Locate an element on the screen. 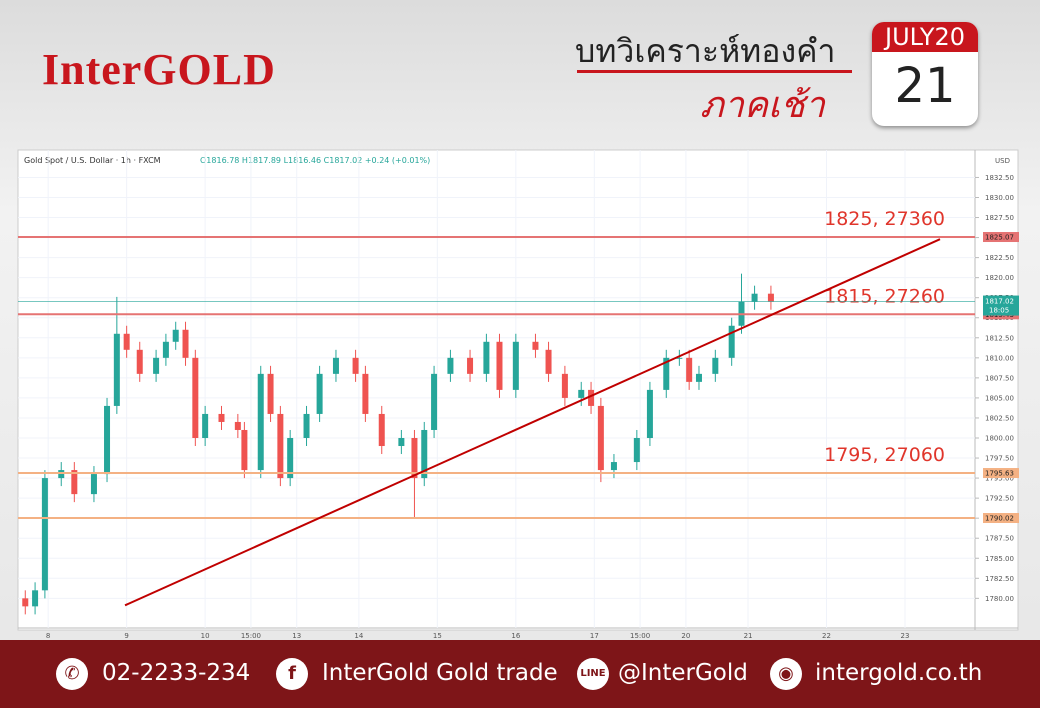  level-label: 1790.02 is located at coordinates (999, 519).